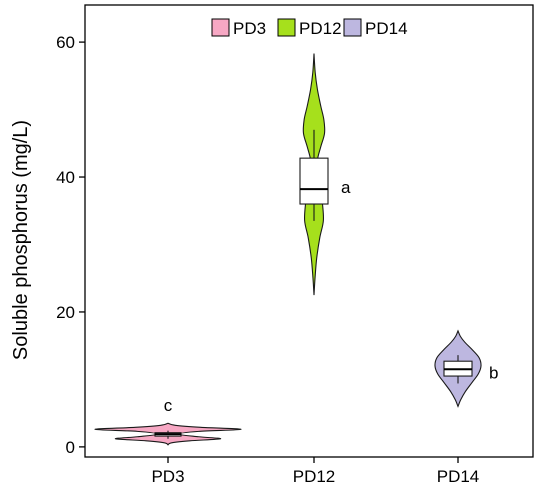 This screenshot has width=550, height=492. Describe the element at coordinates (65, 177) in the screenshot. I see `y-tick-label: 40` at that location.